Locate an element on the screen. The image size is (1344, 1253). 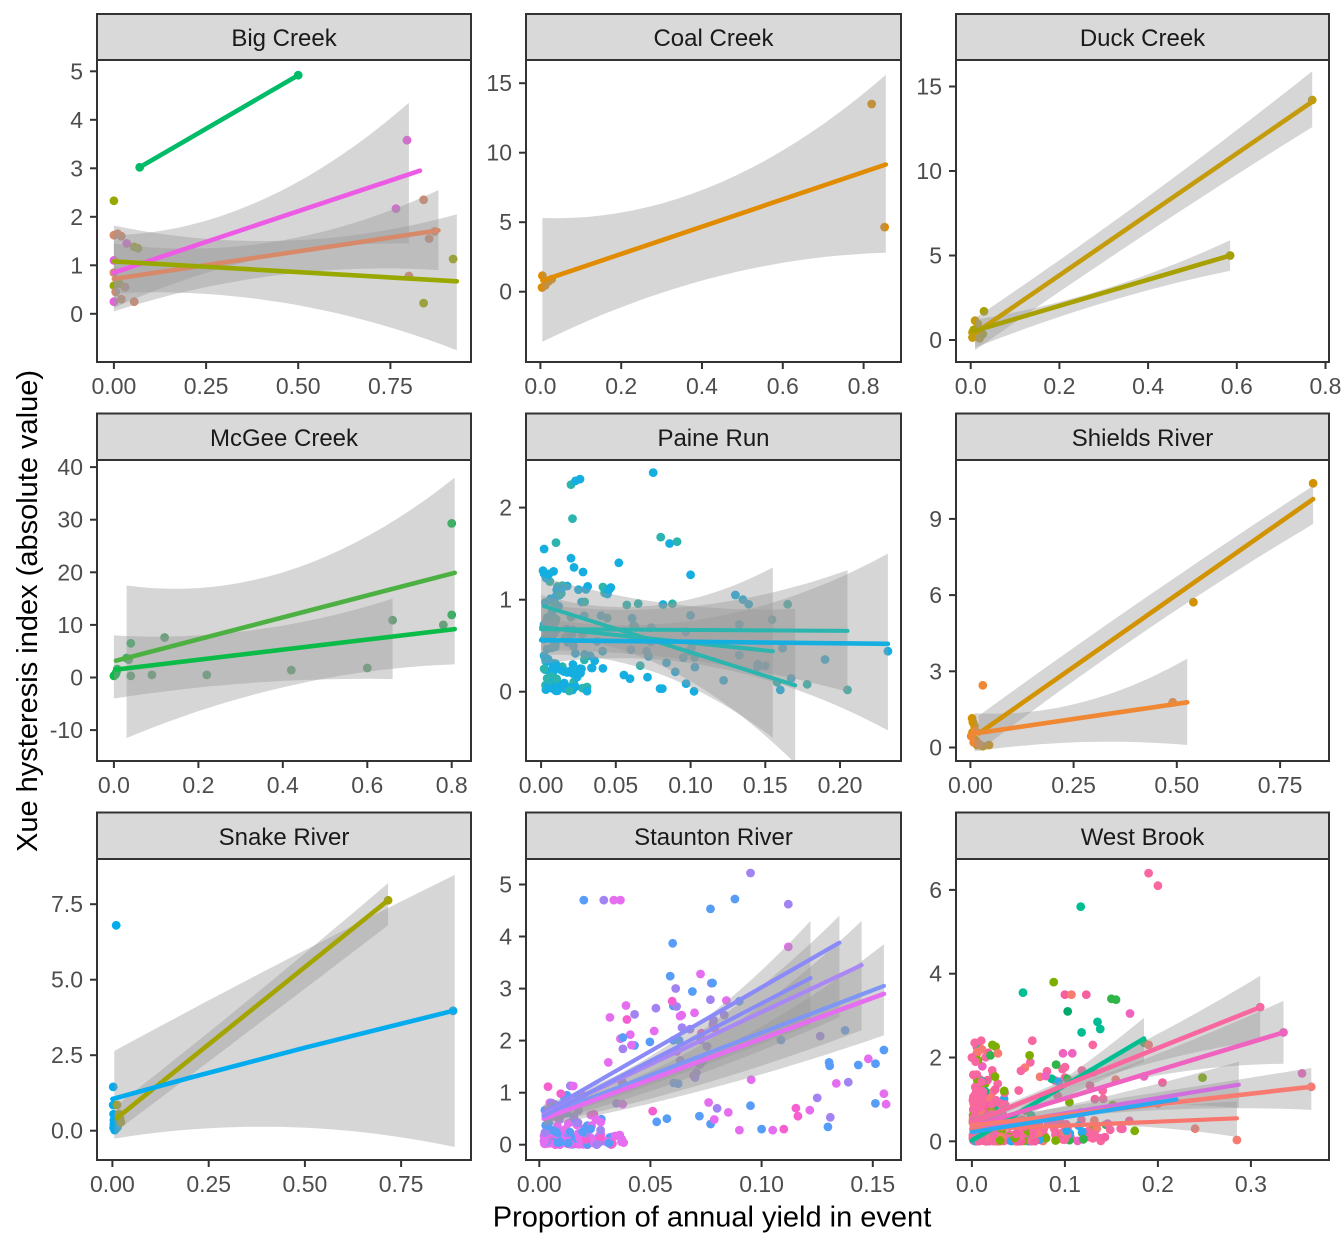
svg-text: 40 is located at coordinates (70, 467).